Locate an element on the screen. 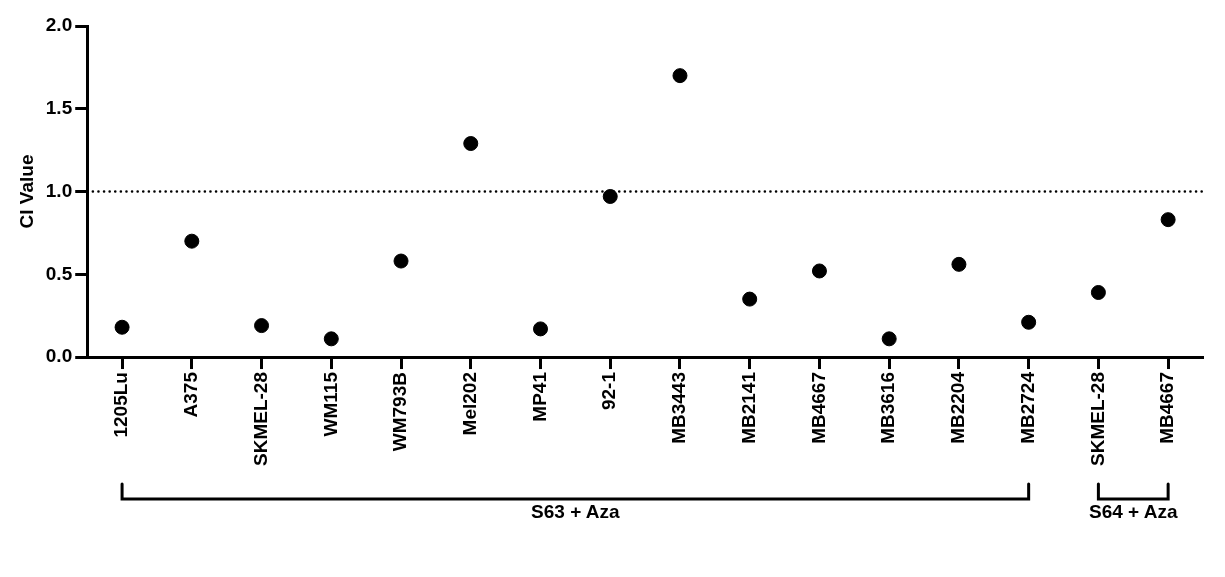 Image resolution: width=1225 pixels, height=577 pixels. x-tick-label: 1205Lu is located at coordinates (121, 405).